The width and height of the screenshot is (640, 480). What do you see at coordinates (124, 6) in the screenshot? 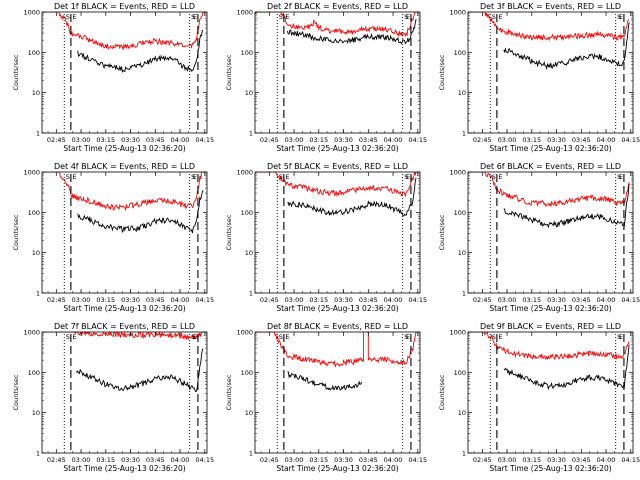
I see `chart-title: Det 1f BLACK = Events, RED = LLD` at bounding box center [124, 6].